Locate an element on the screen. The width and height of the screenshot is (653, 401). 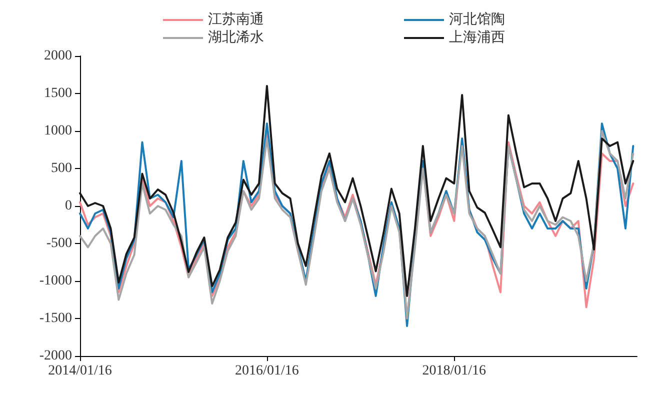
x-tick-label: 2018/01/16 is located at coordinates (454, 371).